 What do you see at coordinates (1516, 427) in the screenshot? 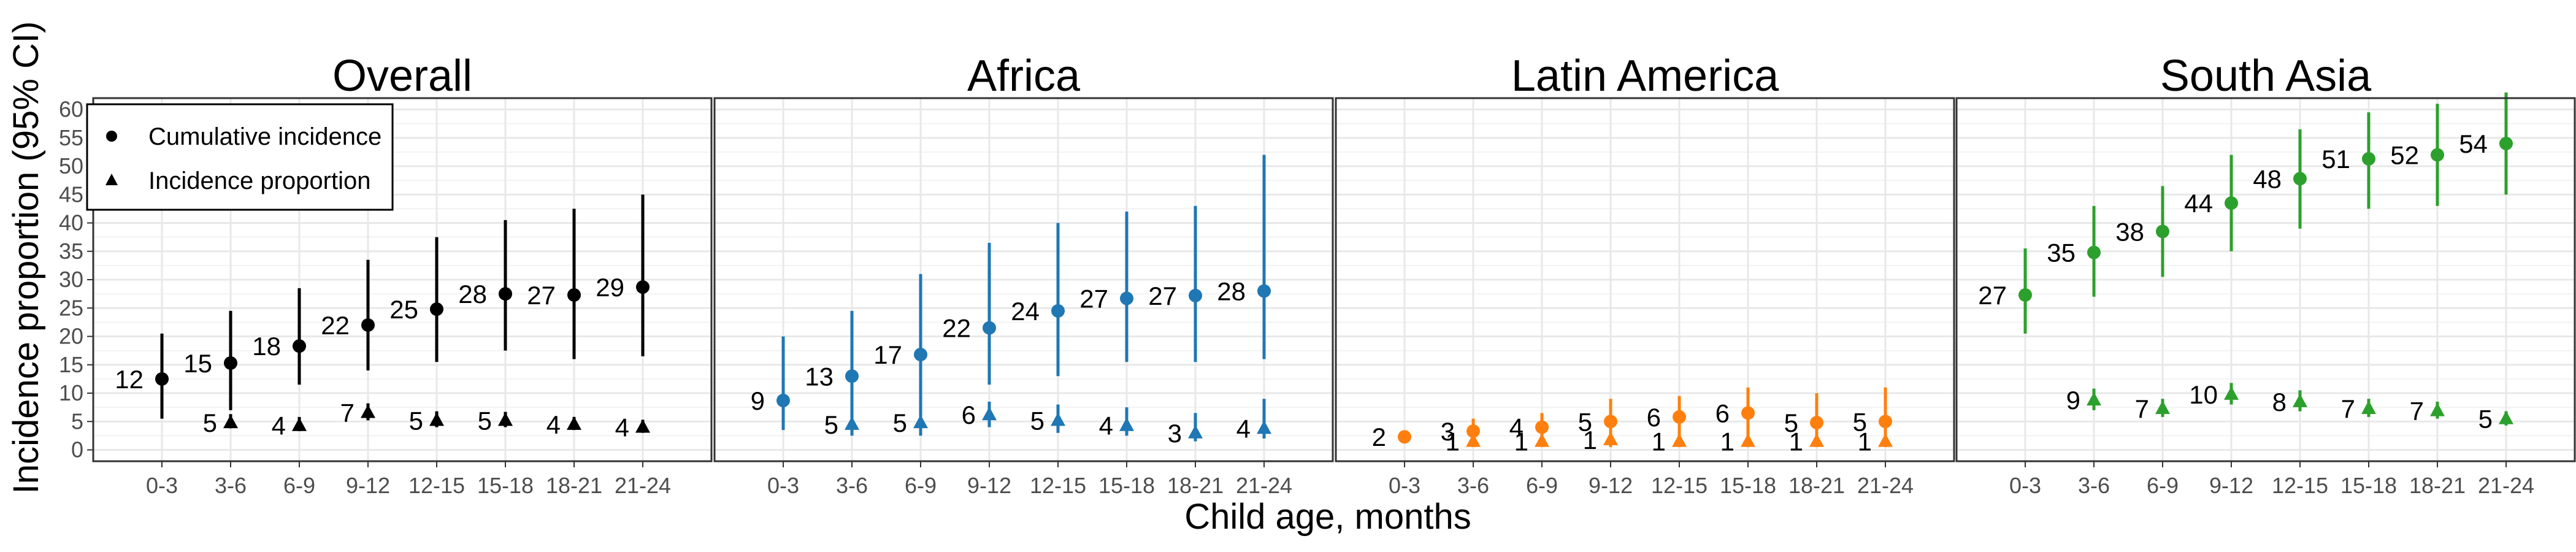
I see `cumulative-label: 4` at bounding box center [1516, 427].